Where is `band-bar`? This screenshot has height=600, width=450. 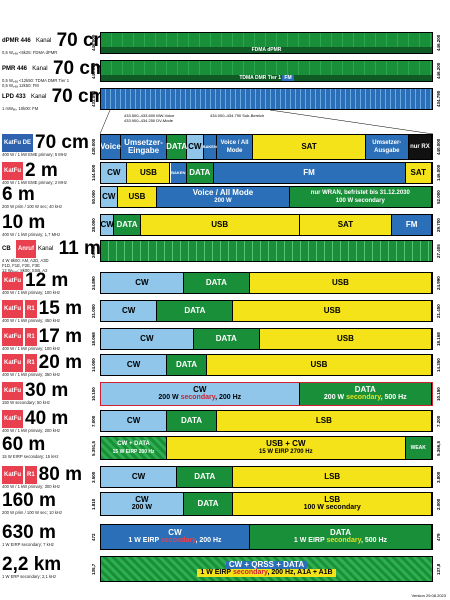
band-bar is located at coordinates (266, 251).